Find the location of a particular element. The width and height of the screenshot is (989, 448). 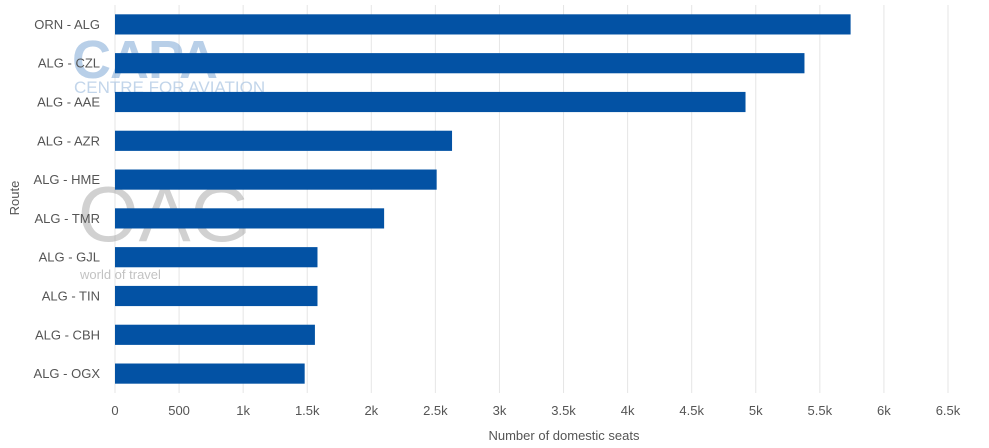

x-tick-label: 2.5k is located at coordinates (435, 410).